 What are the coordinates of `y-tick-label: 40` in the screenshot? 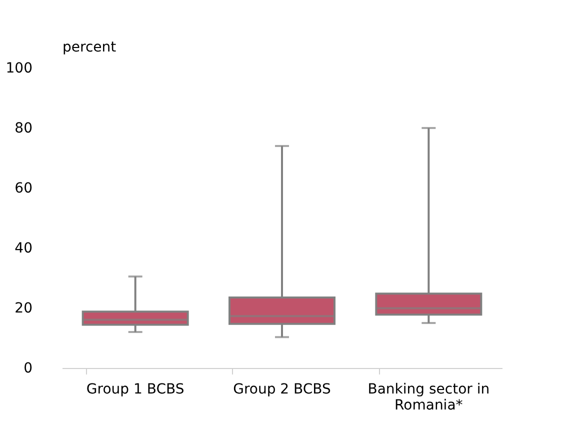 It's located at (23, 248).